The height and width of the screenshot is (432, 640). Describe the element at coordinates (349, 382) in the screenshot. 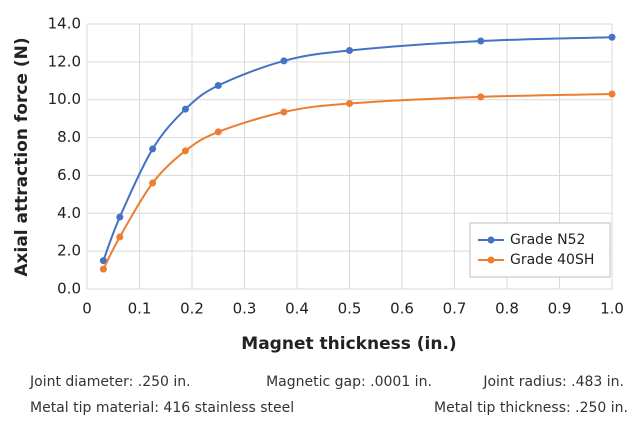

I see `annotation: Magnetic gap: .0001 in.` at that location.